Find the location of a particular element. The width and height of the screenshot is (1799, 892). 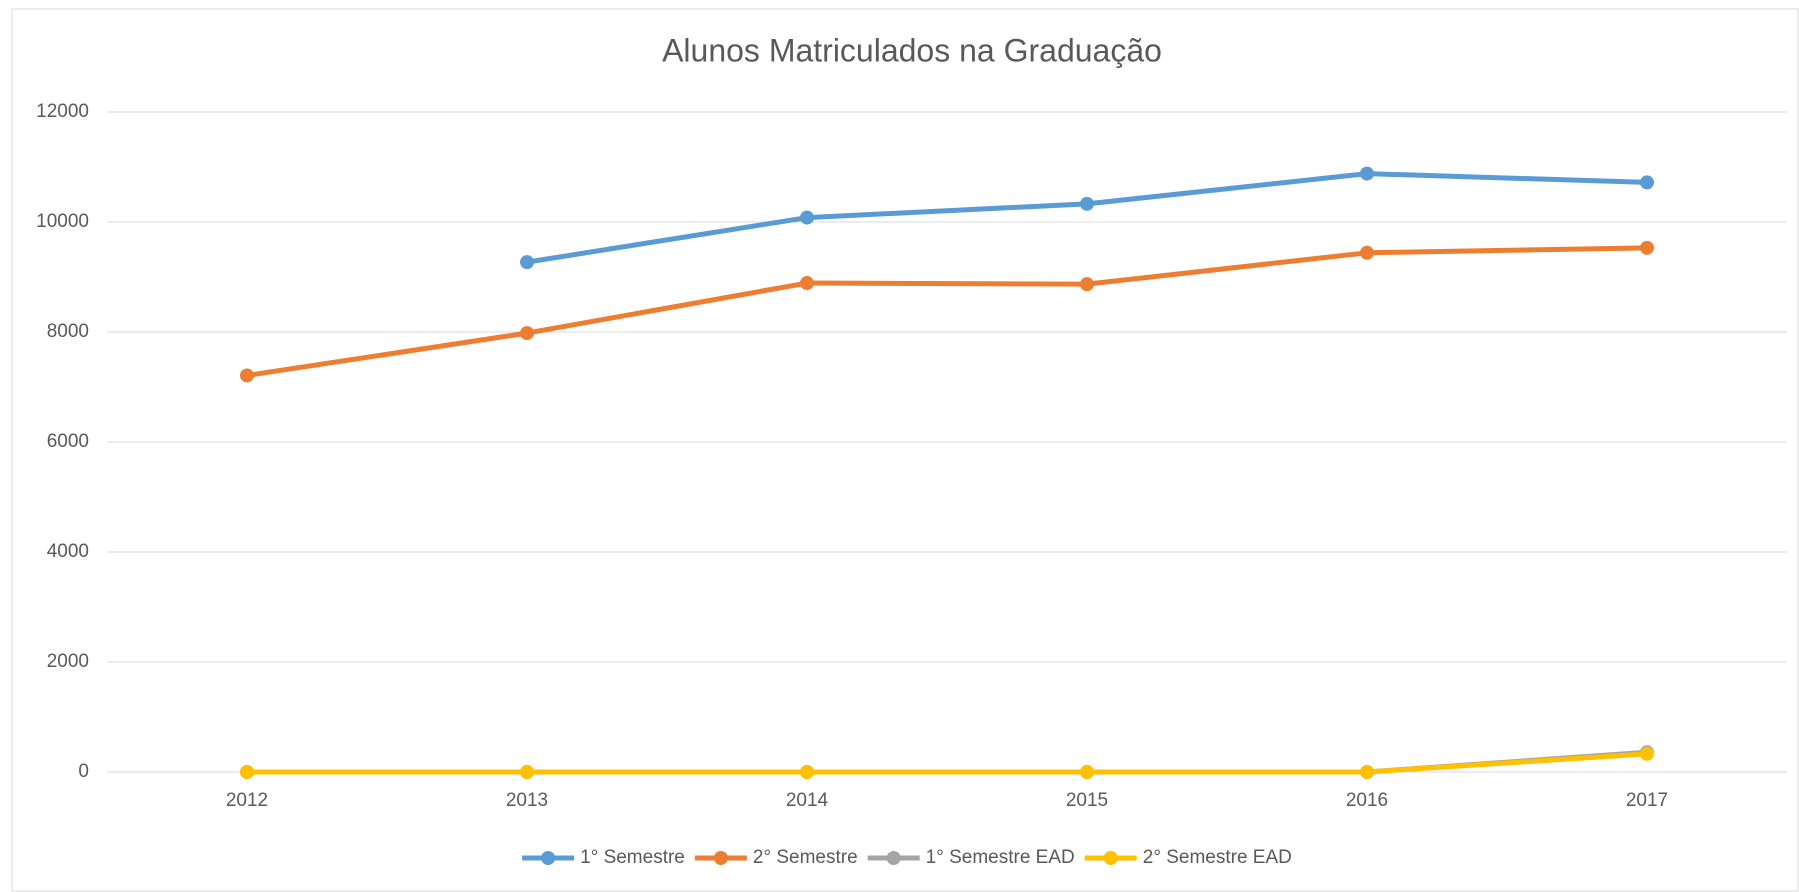

x-tick-label: 2014 is located at coordinates (807, 800).